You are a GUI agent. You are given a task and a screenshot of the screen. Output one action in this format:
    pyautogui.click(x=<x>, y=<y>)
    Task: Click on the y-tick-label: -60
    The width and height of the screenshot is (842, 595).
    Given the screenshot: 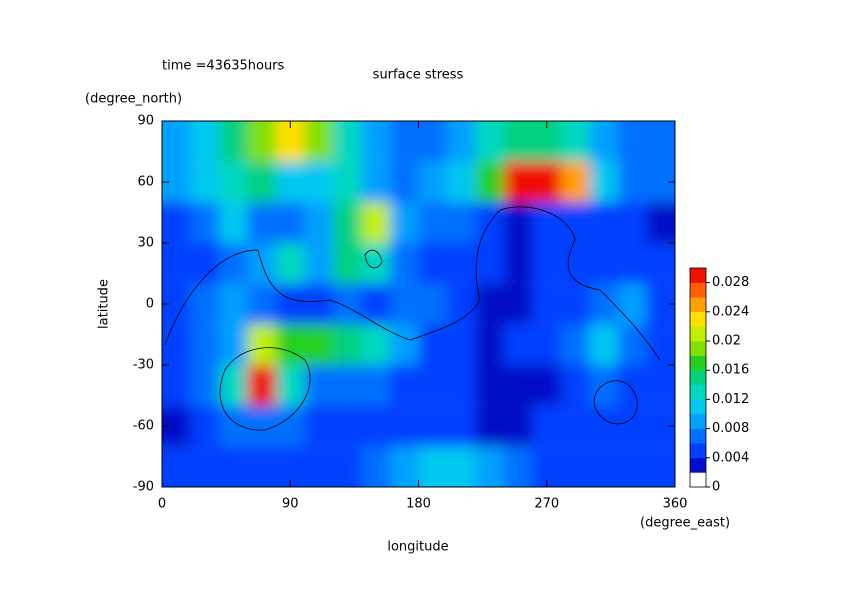 What is the action you would take?
    pyautogui.click(x=143, y=426)
    